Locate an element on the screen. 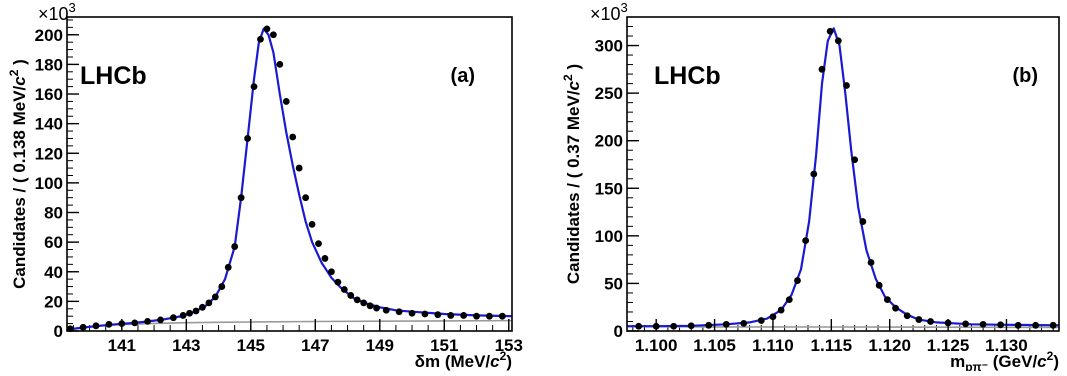 The width and height of the screenshot is (1067, 376). x-tick-label: 153 is located at coordinates (509, 345).